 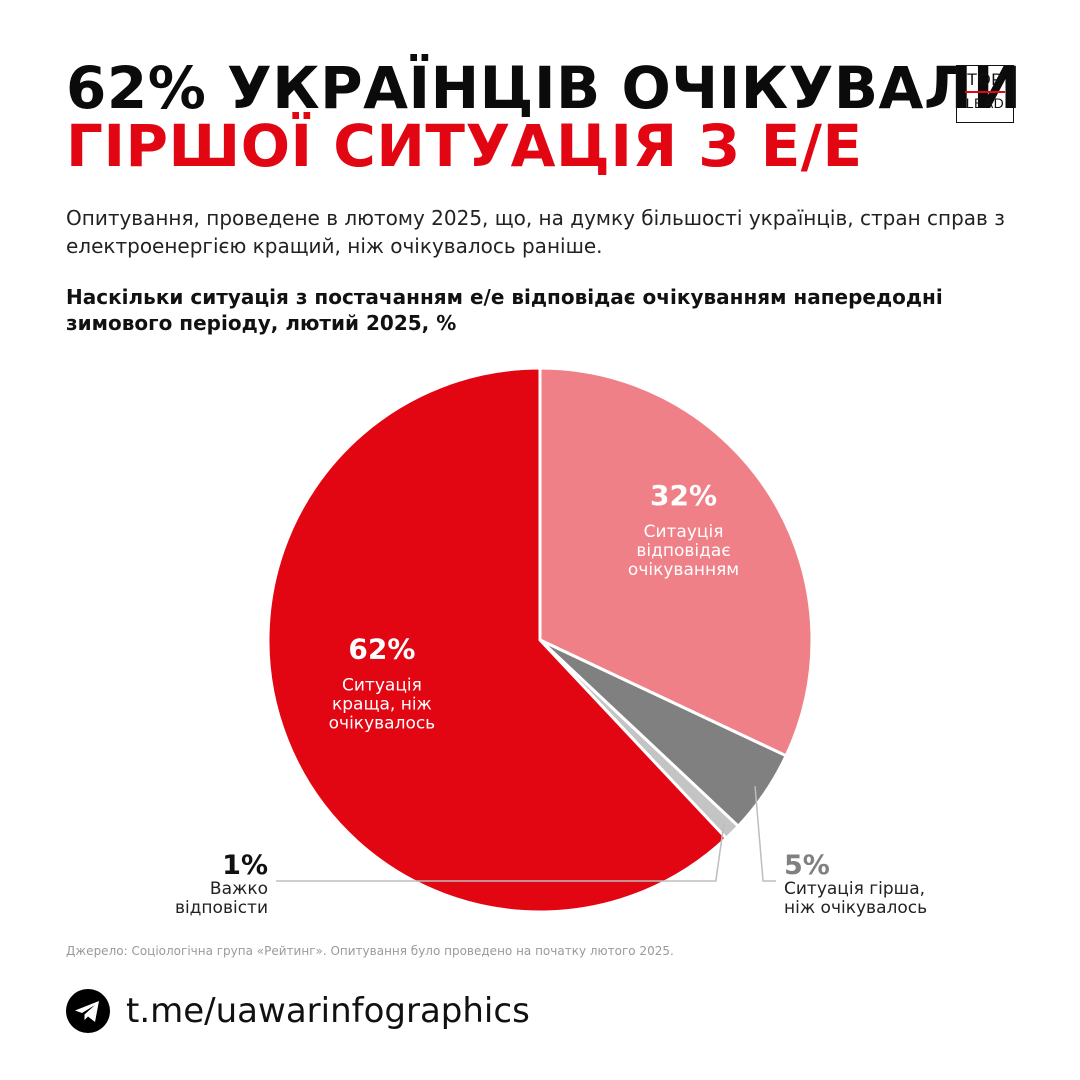 What do you see at coordinates (683, 551) in the screenshot?
I see `slice-label-as-expected: відповідає` at bounding box center [683, 551].